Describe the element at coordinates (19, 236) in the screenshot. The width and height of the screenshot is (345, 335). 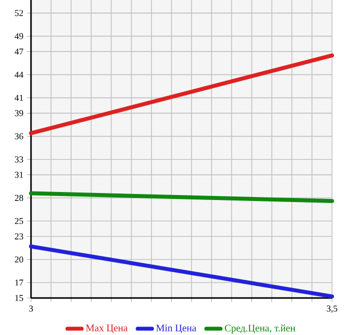
I see `y-tick-label: 23` at that location.